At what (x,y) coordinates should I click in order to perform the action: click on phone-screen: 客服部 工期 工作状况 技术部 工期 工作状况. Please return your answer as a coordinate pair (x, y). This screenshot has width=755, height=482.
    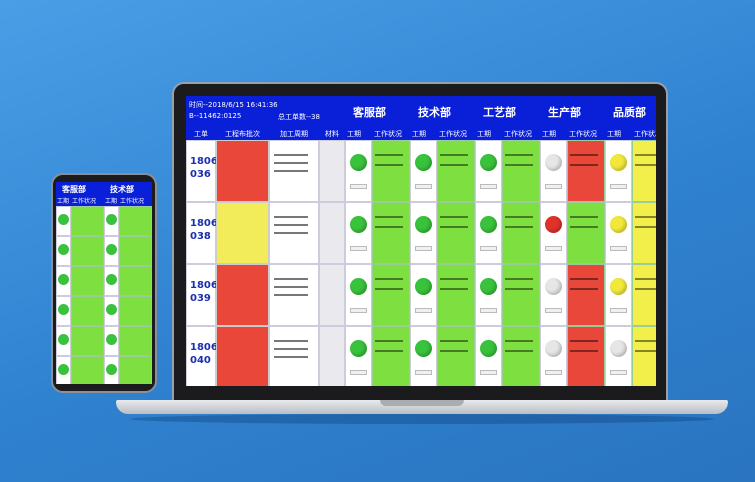
    Looking at the image, I should click on (104, 283).